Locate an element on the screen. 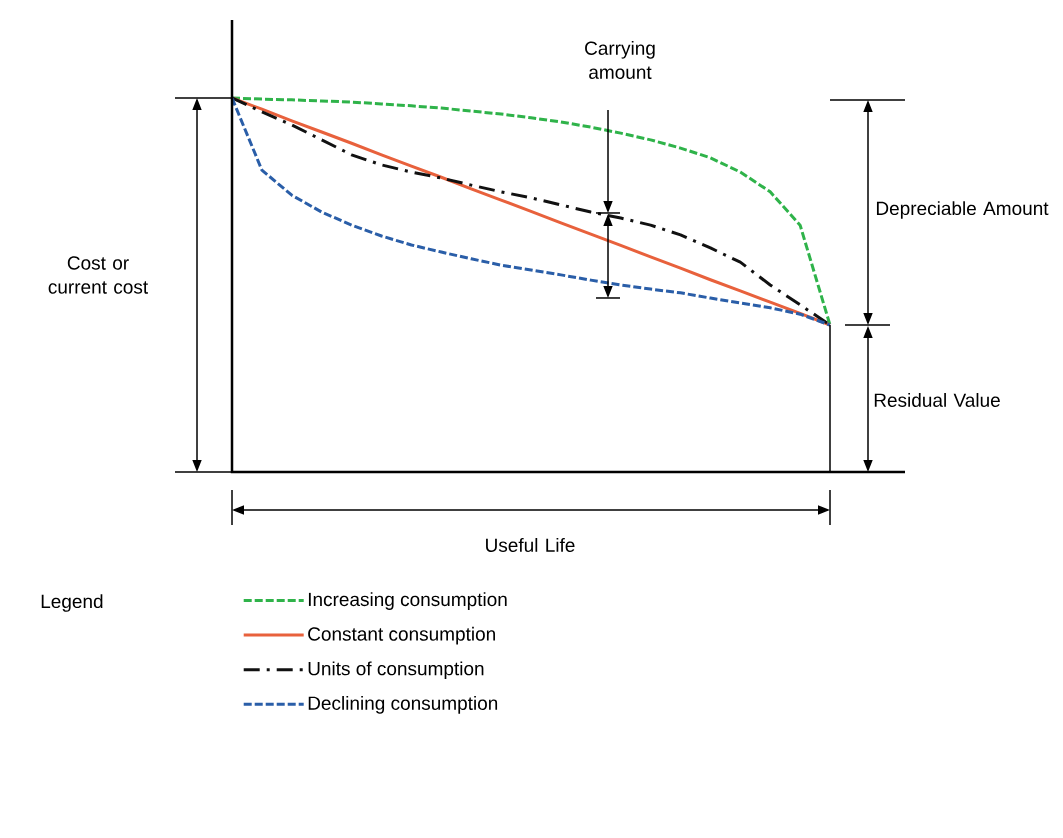 This screenshot has width=1063, height=838. legend-label: Constant consumption is located at coordinates (401, 635).